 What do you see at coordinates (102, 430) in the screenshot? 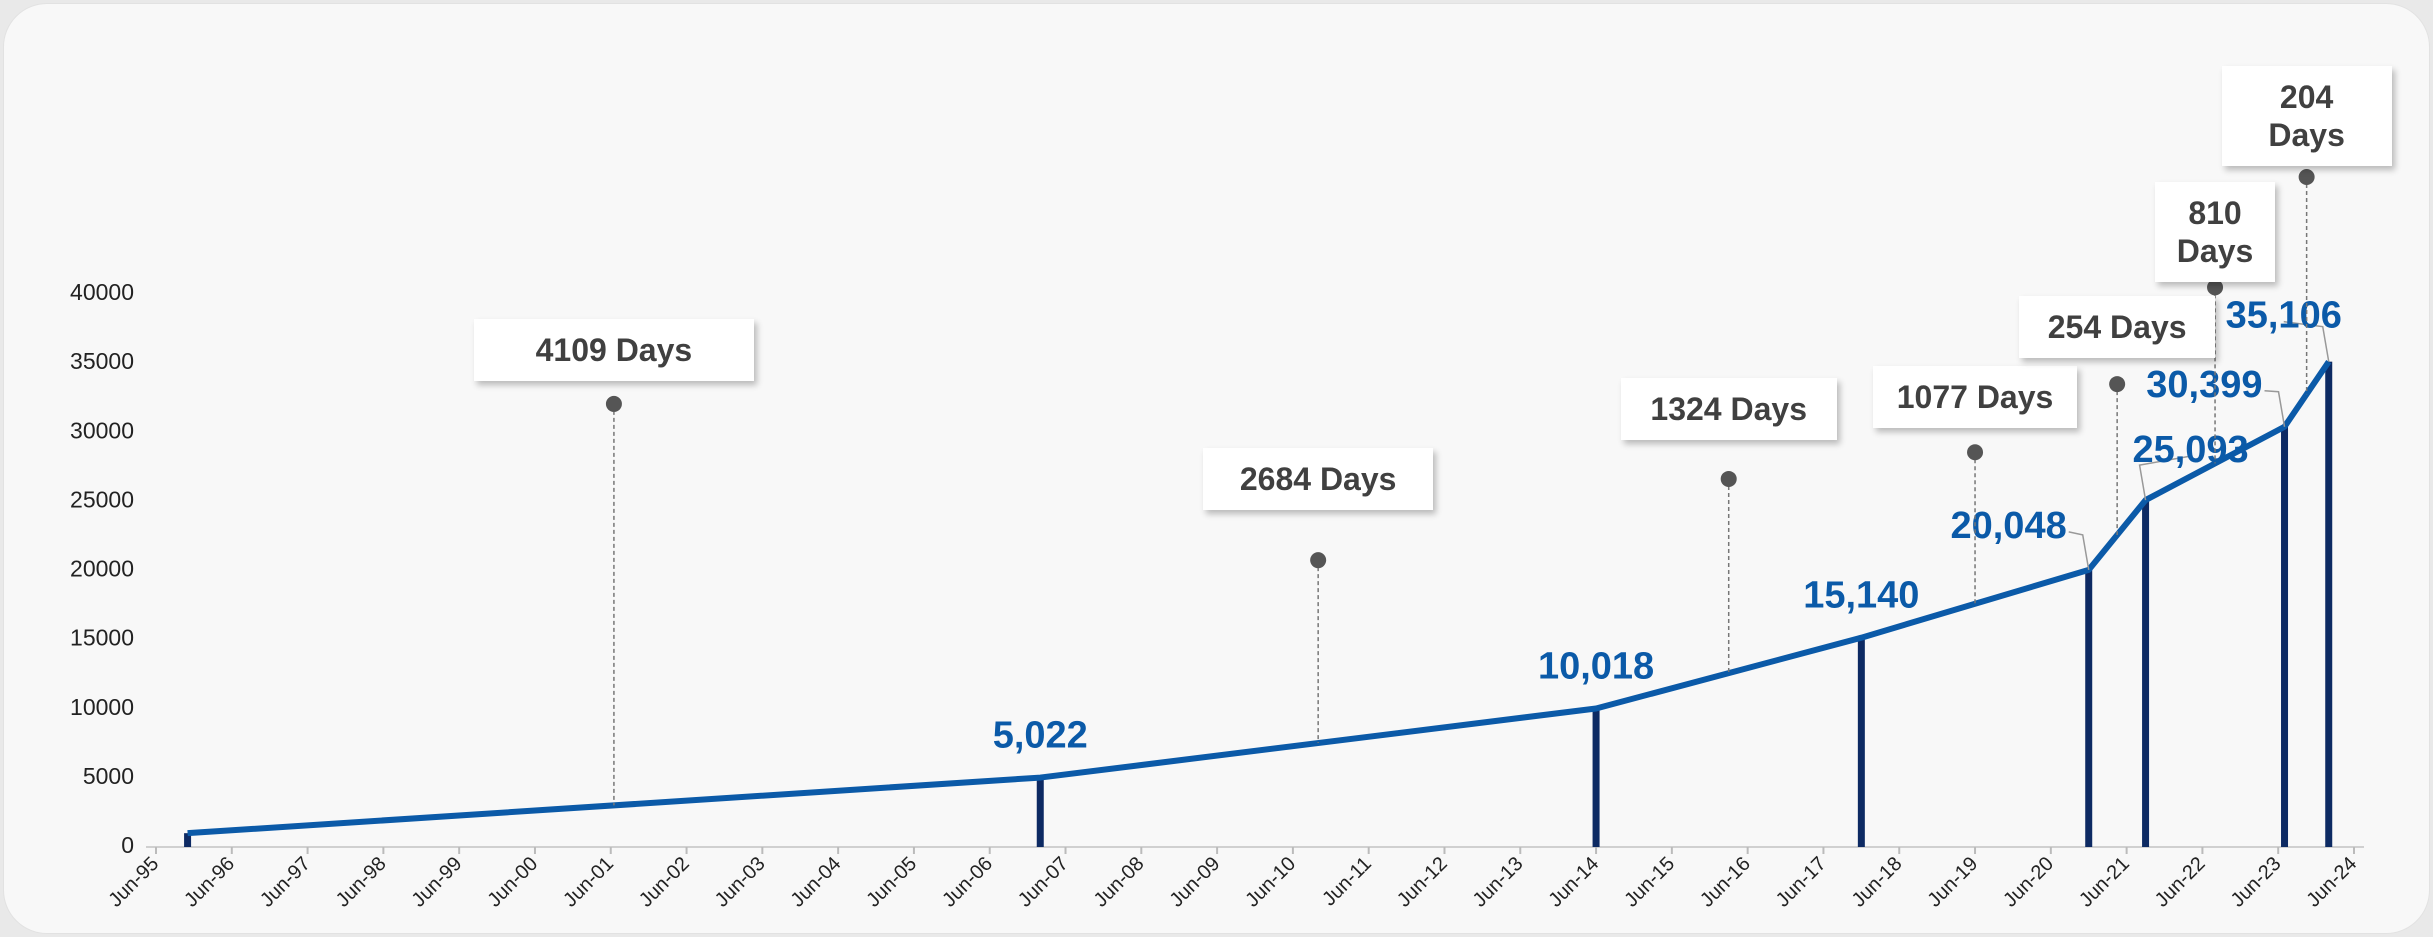
I see `y-tick-label: 30000` at bounding box center [102, 430].